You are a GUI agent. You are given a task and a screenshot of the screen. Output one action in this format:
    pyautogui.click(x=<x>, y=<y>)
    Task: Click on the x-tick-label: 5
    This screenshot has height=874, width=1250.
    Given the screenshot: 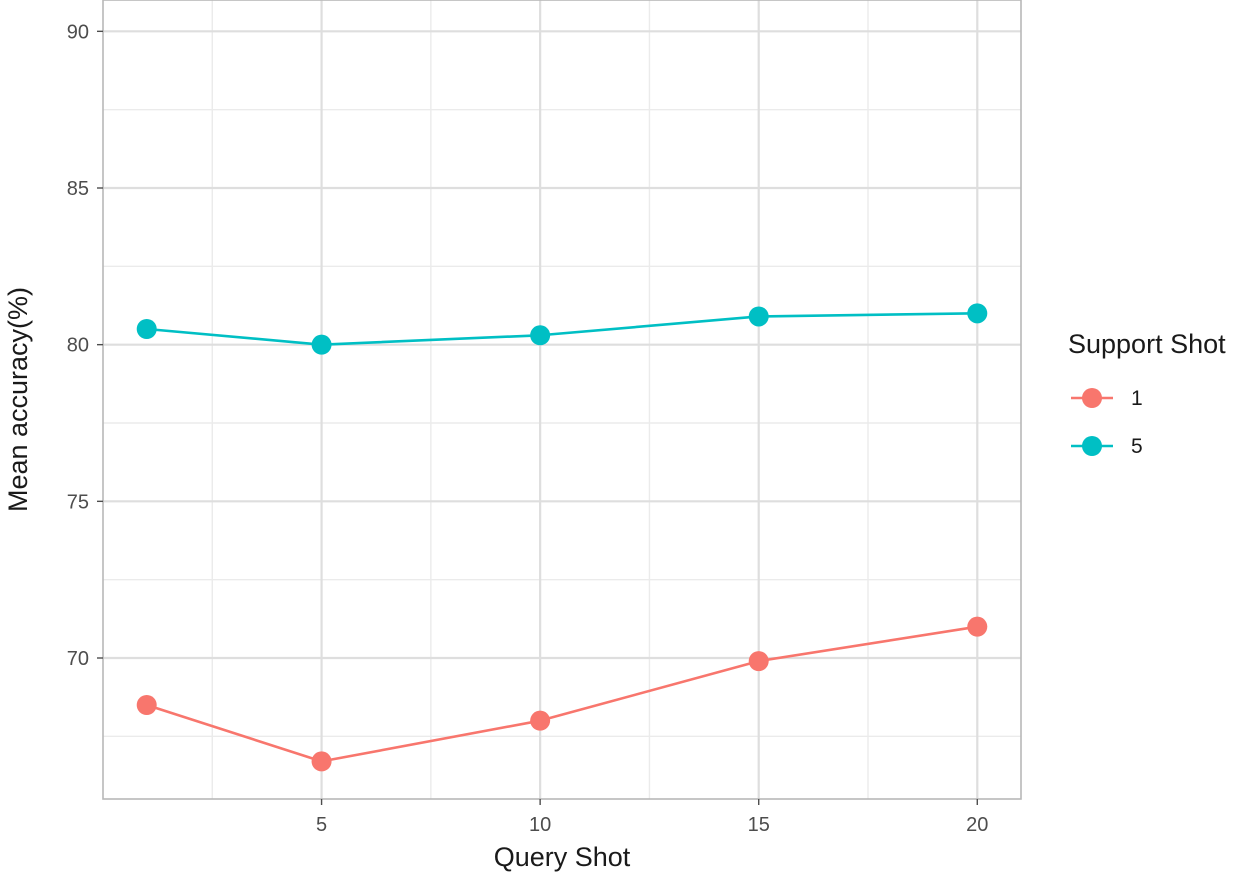 What is the action you would take?
    pyautogui.click(x=321, y=825)
    